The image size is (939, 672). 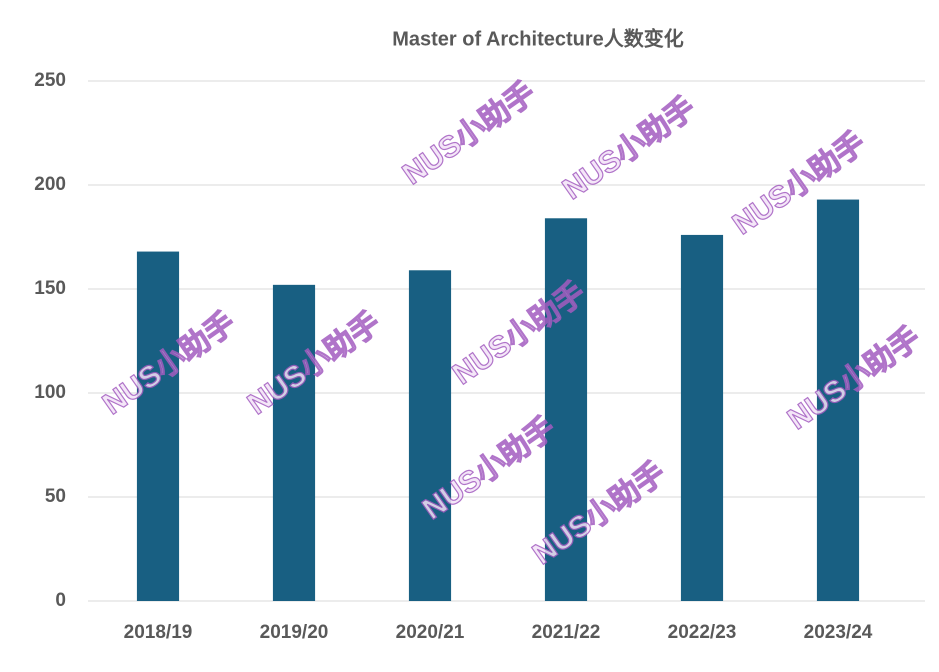 What do you see at coordinates (50, 184) in the screenshot?
I see `y-tick-label: 200` at bounding box center [50, 184].